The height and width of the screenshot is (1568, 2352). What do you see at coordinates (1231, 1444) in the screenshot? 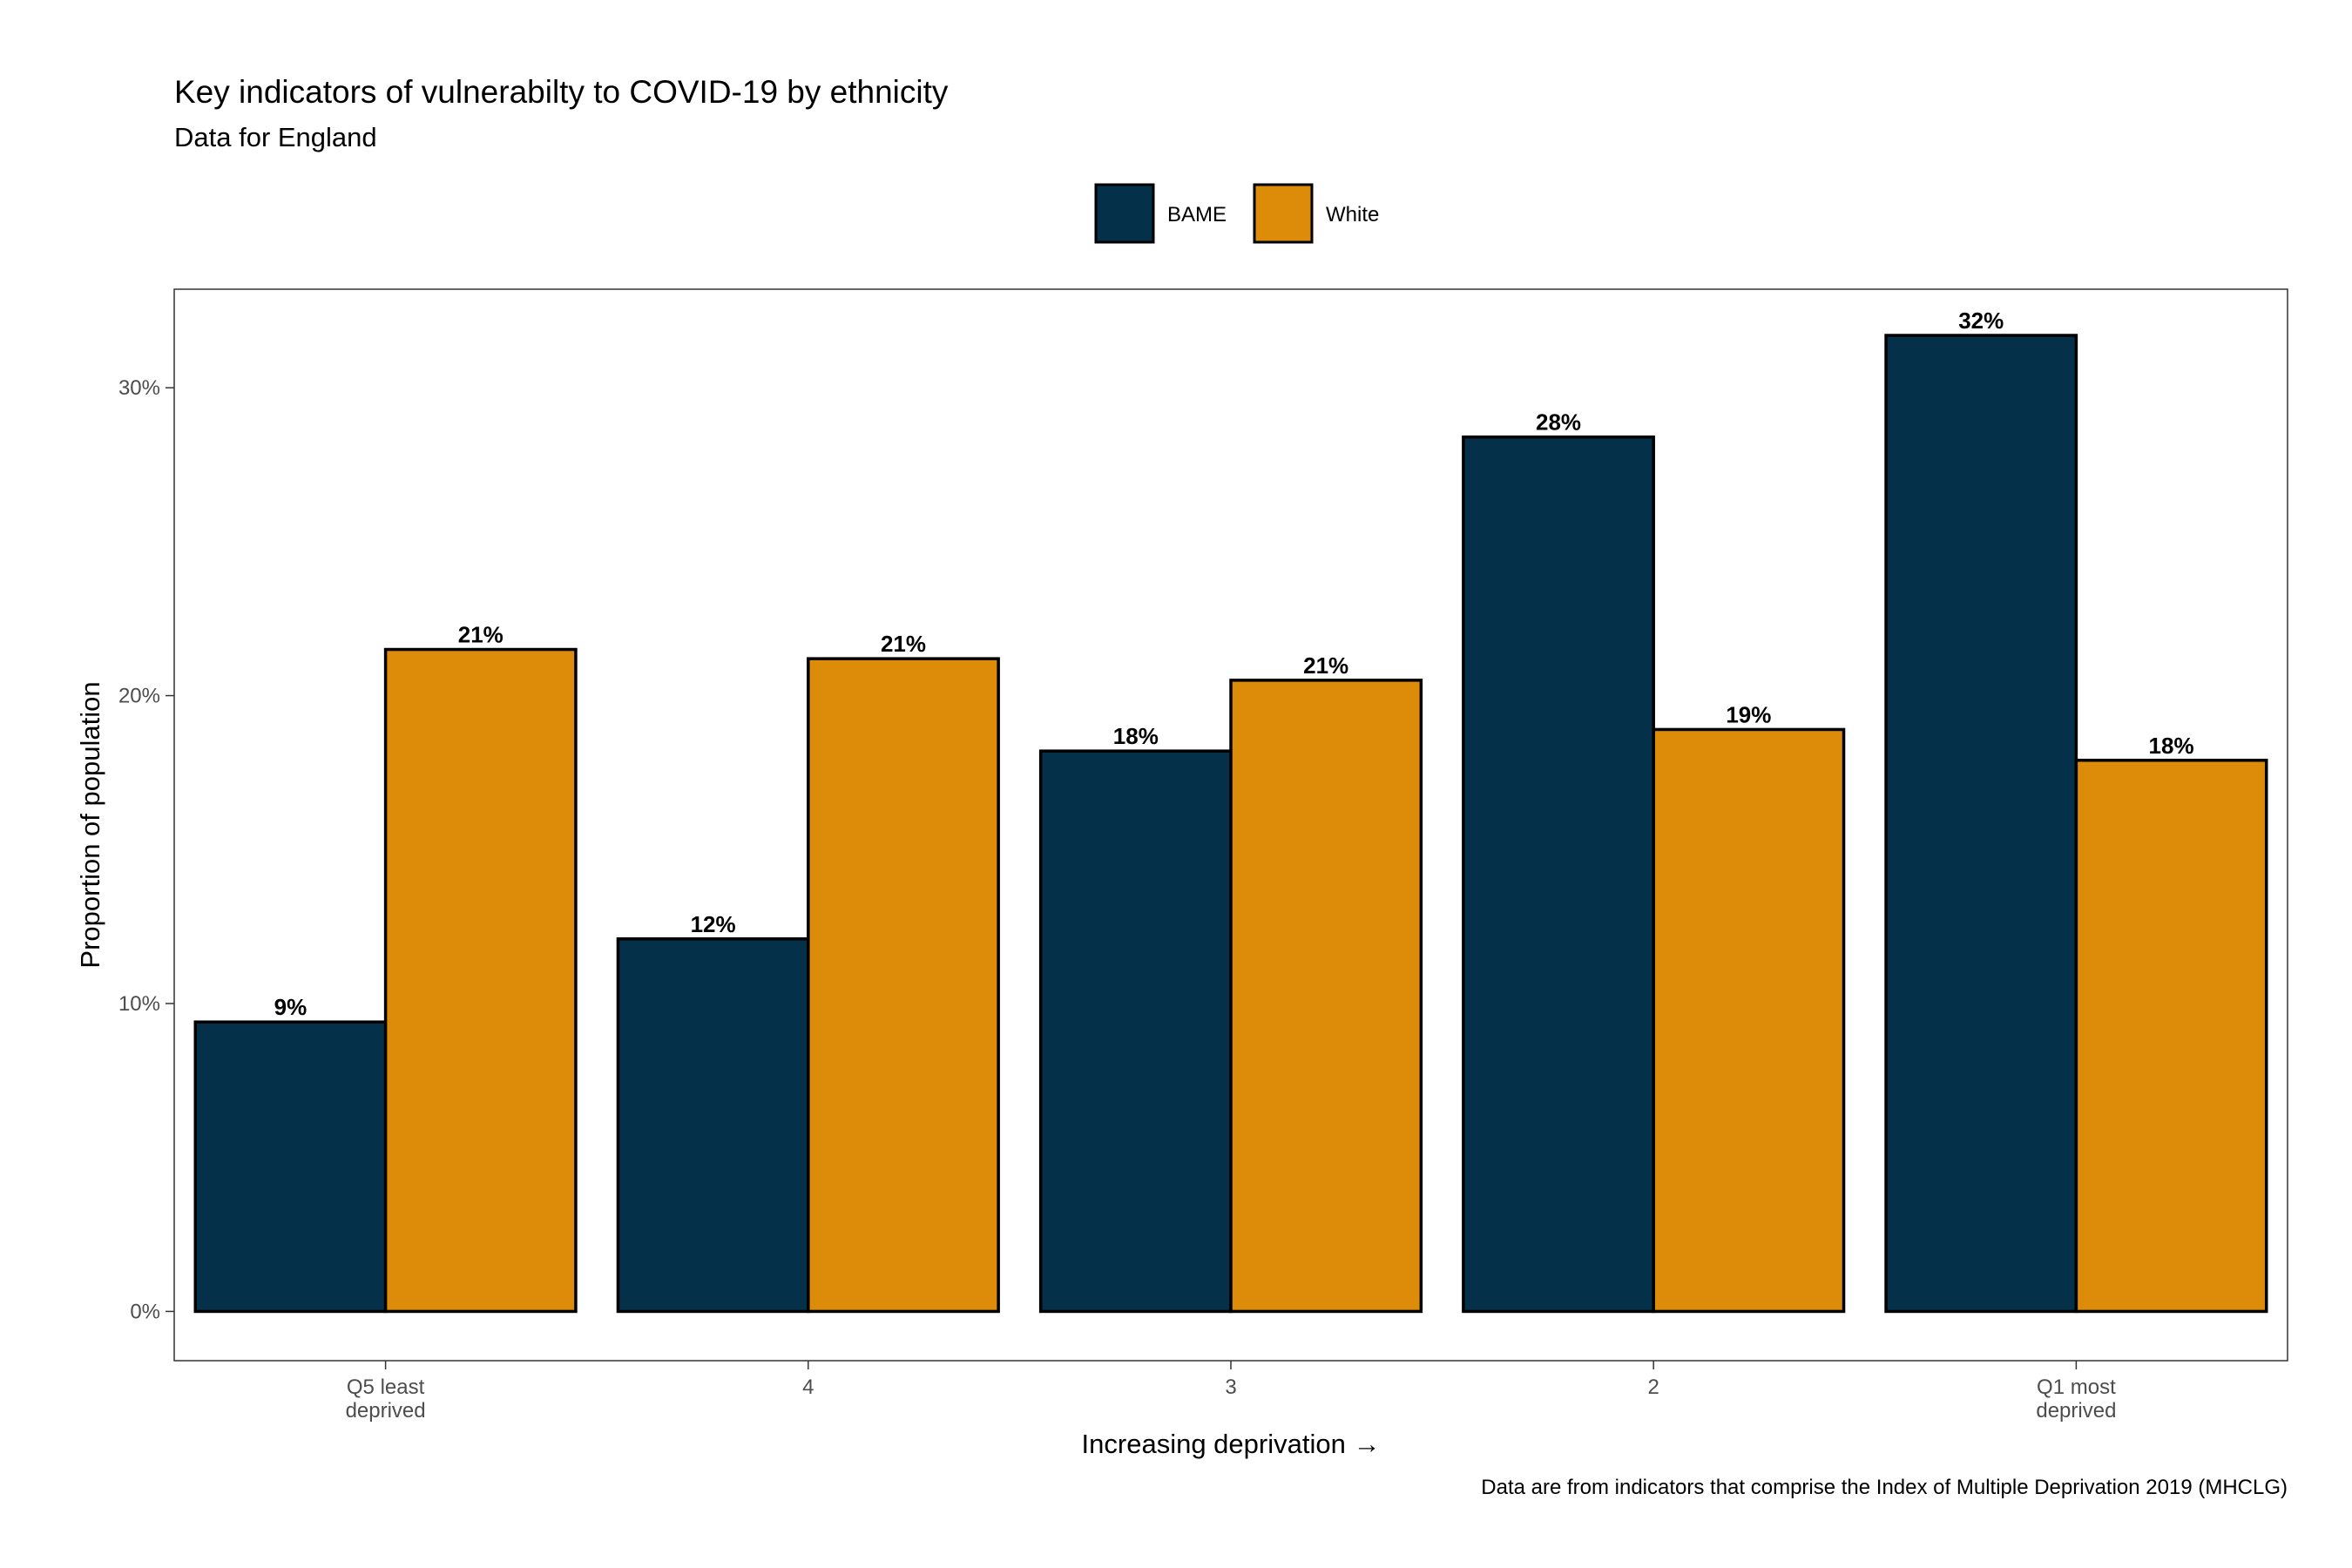
I see `x-axis-title: Increasing deprivation →` at bounding box center [1231, 1444].